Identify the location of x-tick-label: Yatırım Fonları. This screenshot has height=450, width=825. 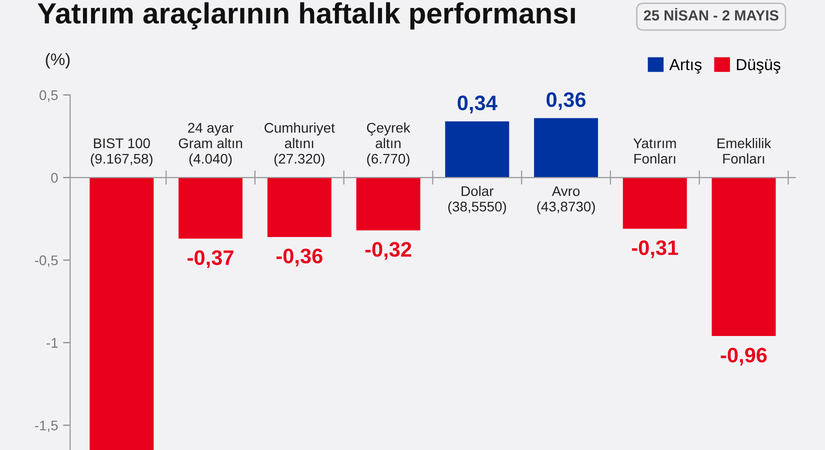
(654, 151).